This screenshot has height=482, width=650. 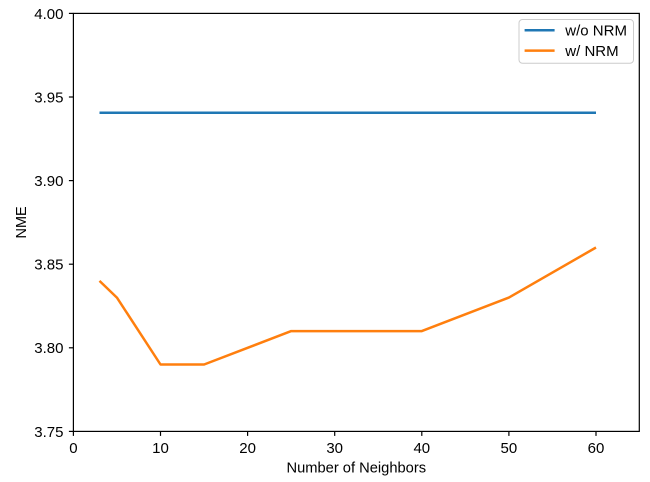 What do you see at coordinates (48, 181) in the screenshot?
I see `svg-text: 3.90` at bounding box center [48, 181].